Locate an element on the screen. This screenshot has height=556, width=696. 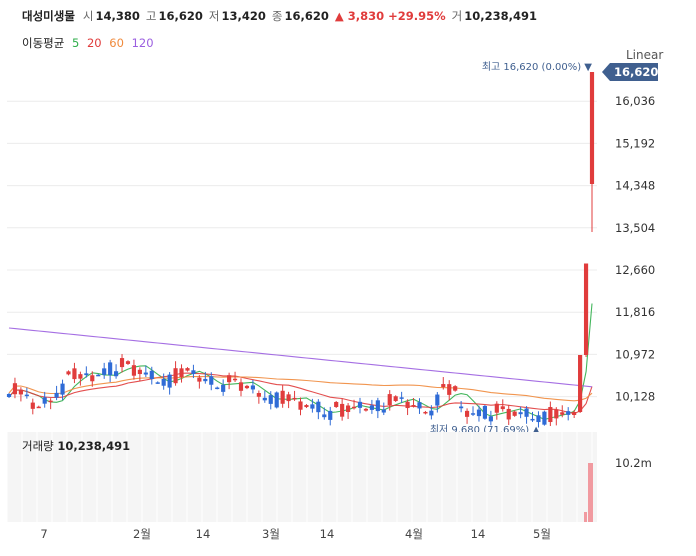
moving-average-label: 이동평균 is located at coordinates (43, 43).